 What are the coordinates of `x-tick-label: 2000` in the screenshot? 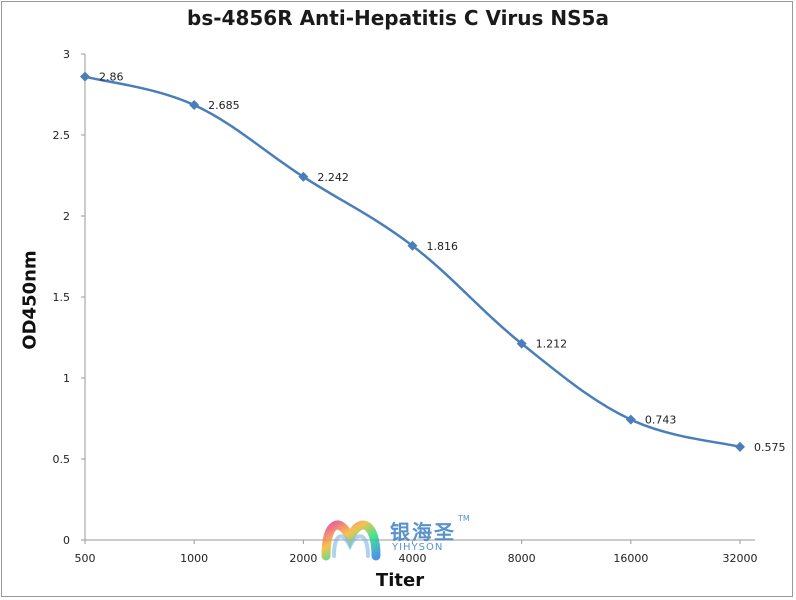 It's located at (303, 558).